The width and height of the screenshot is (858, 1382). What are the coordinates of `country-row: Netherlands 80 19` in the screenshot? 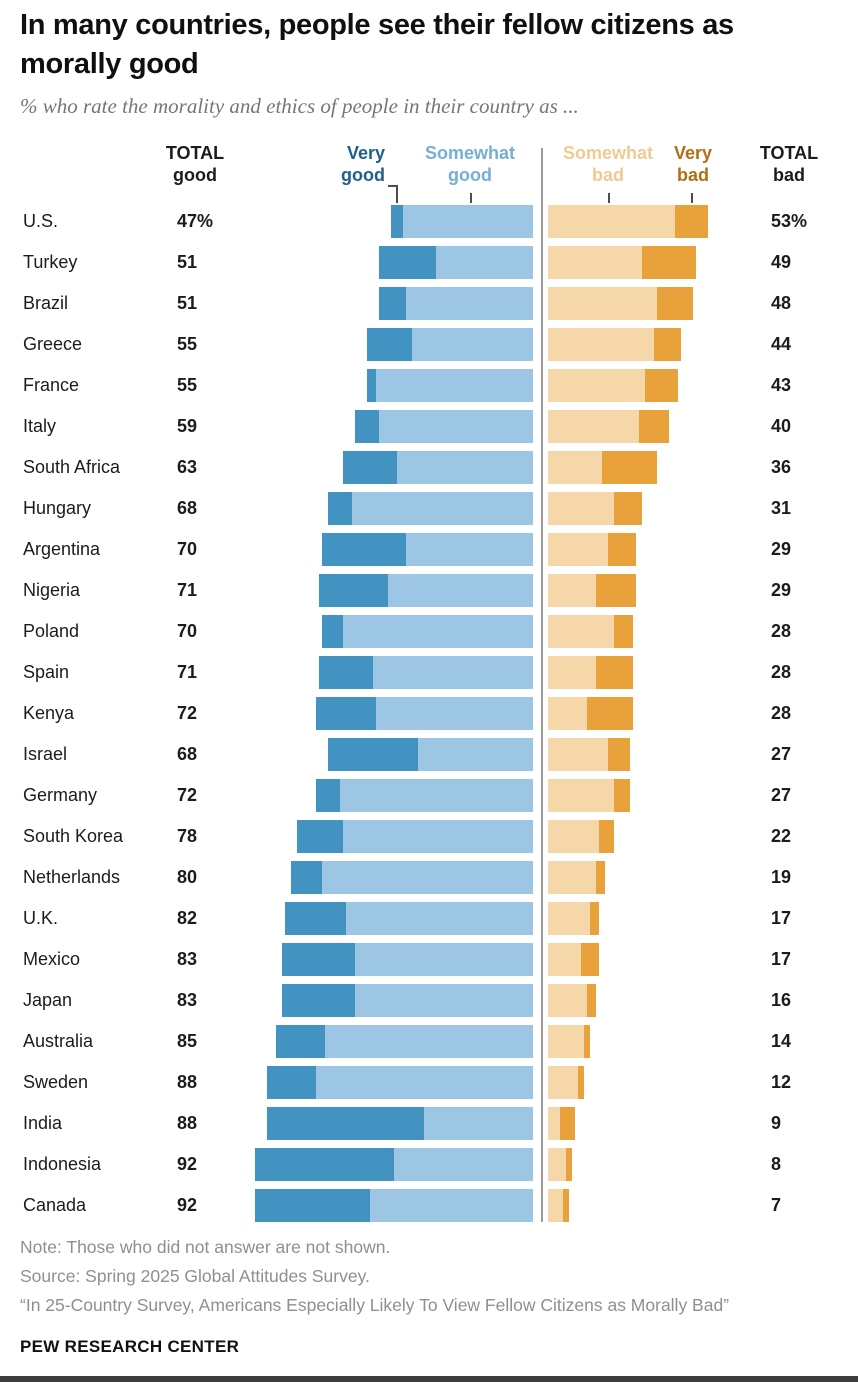 It's located at (429, 877).